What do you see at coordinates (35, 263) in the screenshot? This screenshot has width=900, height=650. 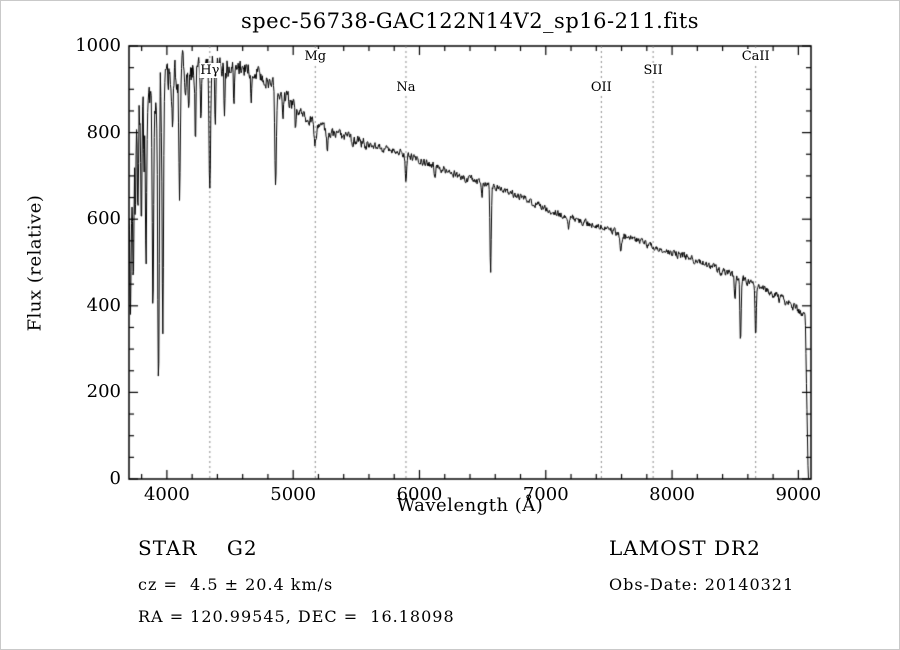 I see `y-axis-label: Flux (relative)` at bounding box center [35, 263].